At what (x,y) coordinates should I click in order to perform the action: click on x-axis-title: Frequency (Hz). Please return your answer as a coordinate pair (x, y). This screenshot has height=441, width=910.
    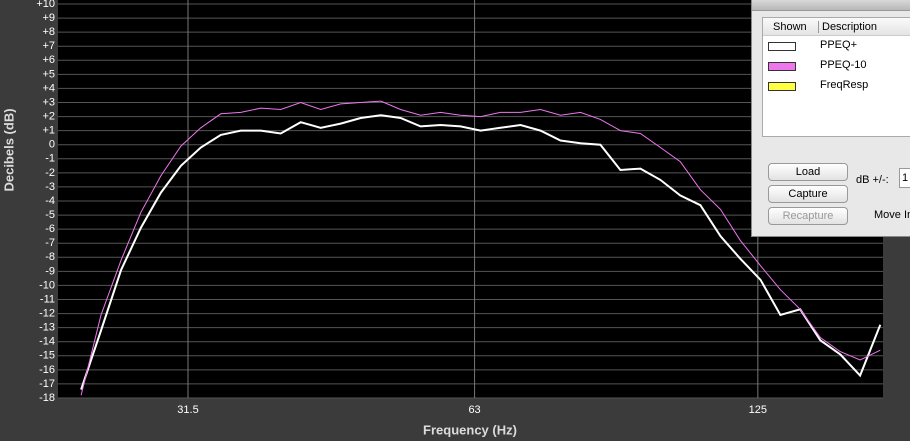
    Looking at the image, I should click on (470, 429).